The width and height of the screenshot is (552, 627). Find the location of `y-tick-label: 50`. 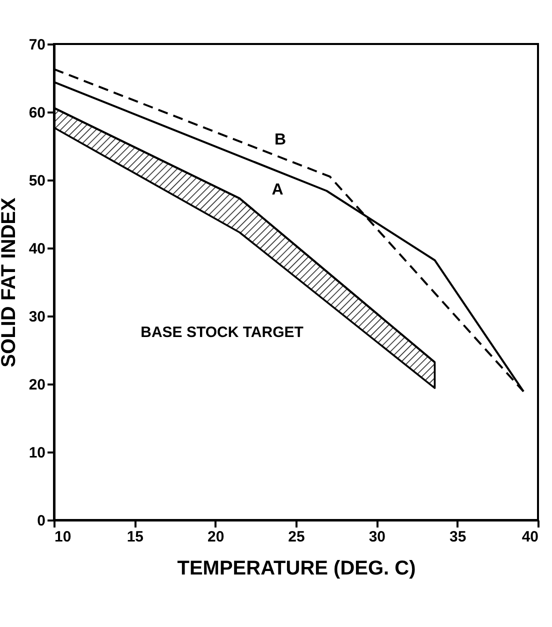

y-tick-label: 50 is located at coordinates (37, 181).